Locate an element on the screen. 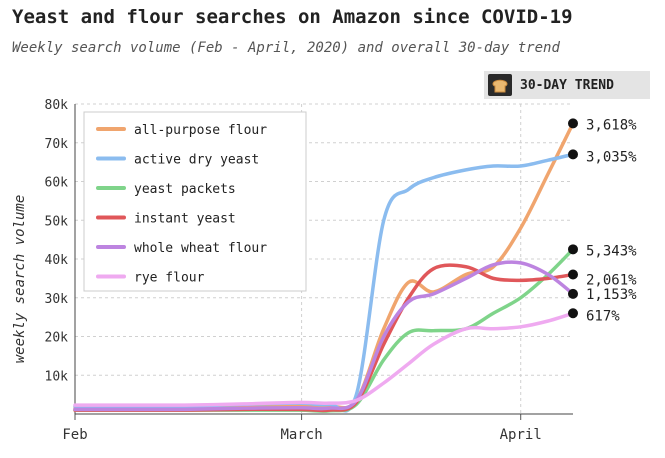 The image size is (665, 458). trend-badge: 30-DAY TREND is located at coordinates (567, 85).